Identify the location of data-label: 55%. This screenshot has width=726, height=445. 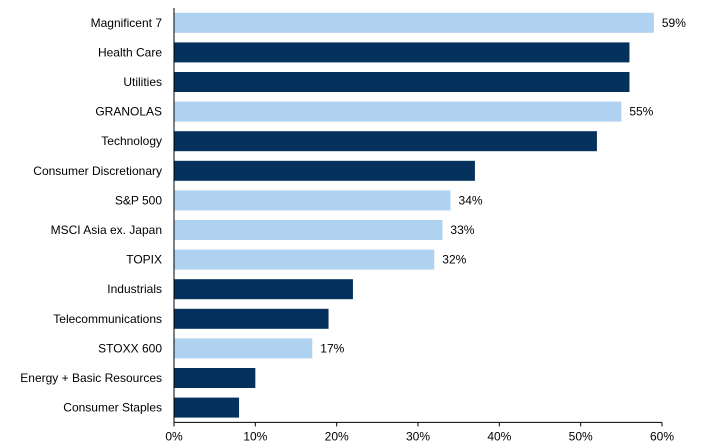
(641, 112).